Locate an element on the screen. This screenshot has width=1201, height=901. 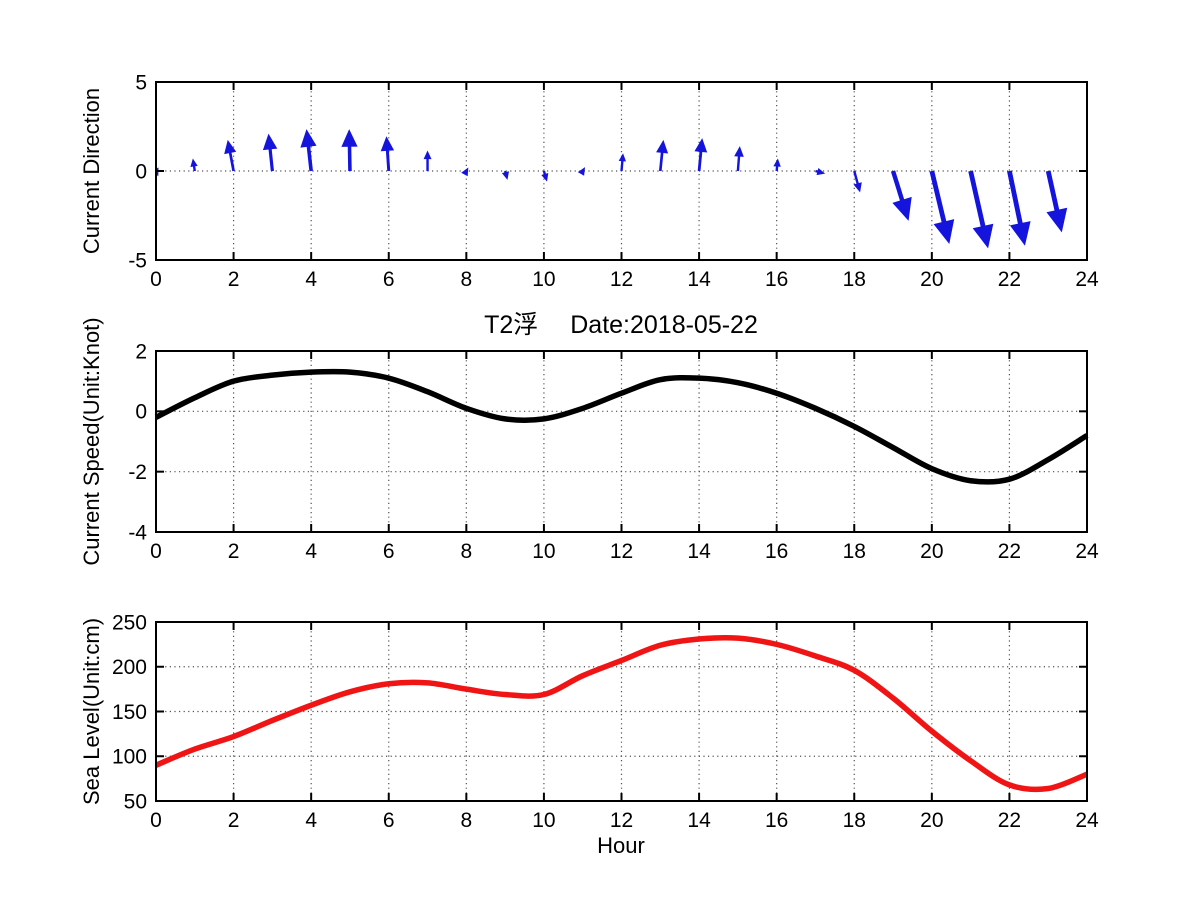
ylabel-current-speed: Current Speed(Unit:Knot) is located at coordinates (91, 441).